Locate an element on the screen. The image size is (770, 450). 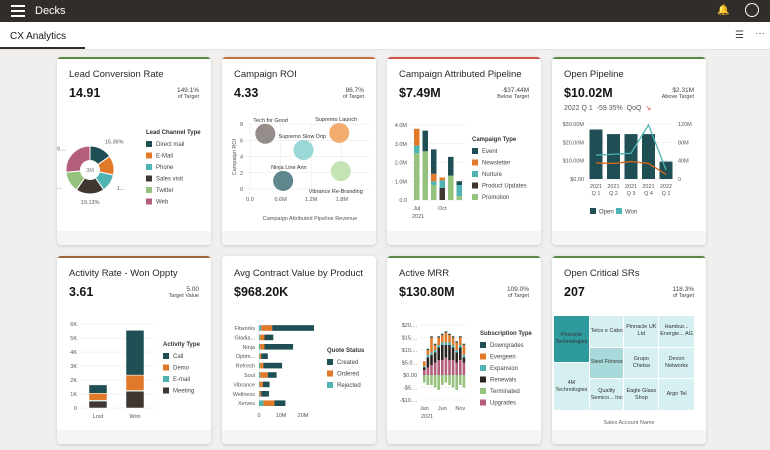
x-axis-year: 2021 is located at coordinates (427, 417).